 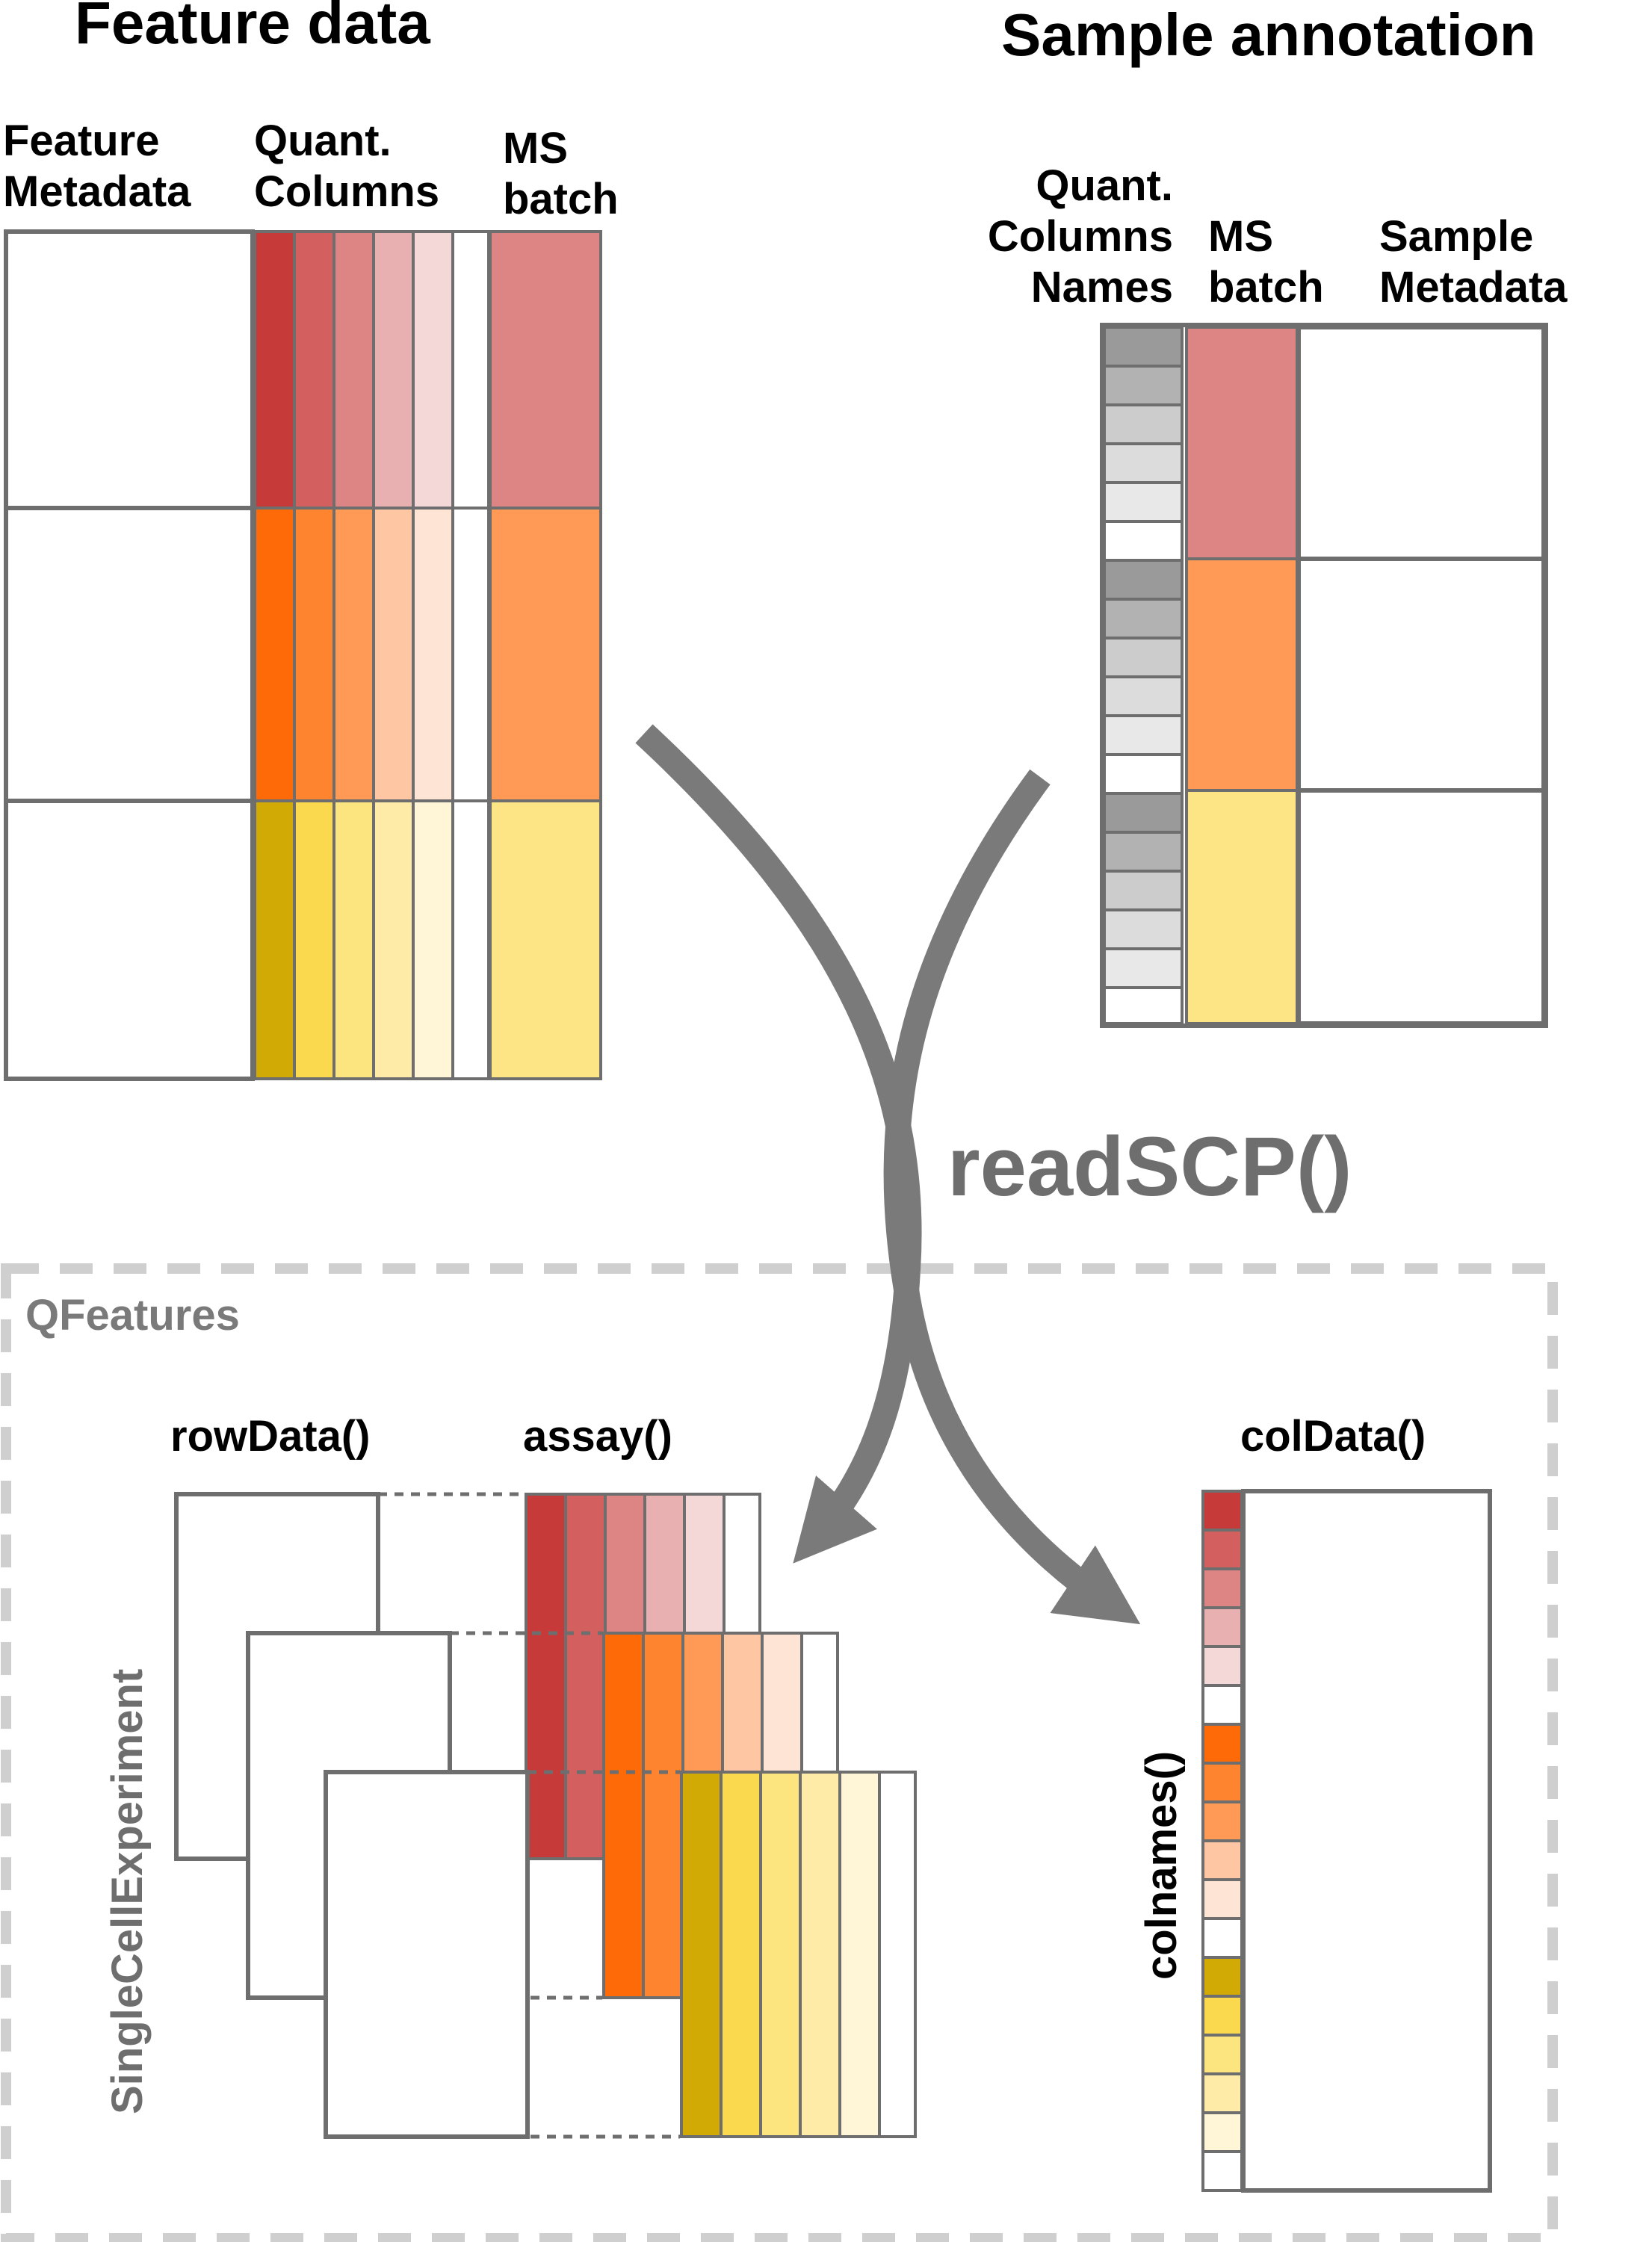 What do you see at coordinates (346, 191) in the screenshot?
I see `quant-columns-label-line2: Columns` at bounding box center [346, 191].